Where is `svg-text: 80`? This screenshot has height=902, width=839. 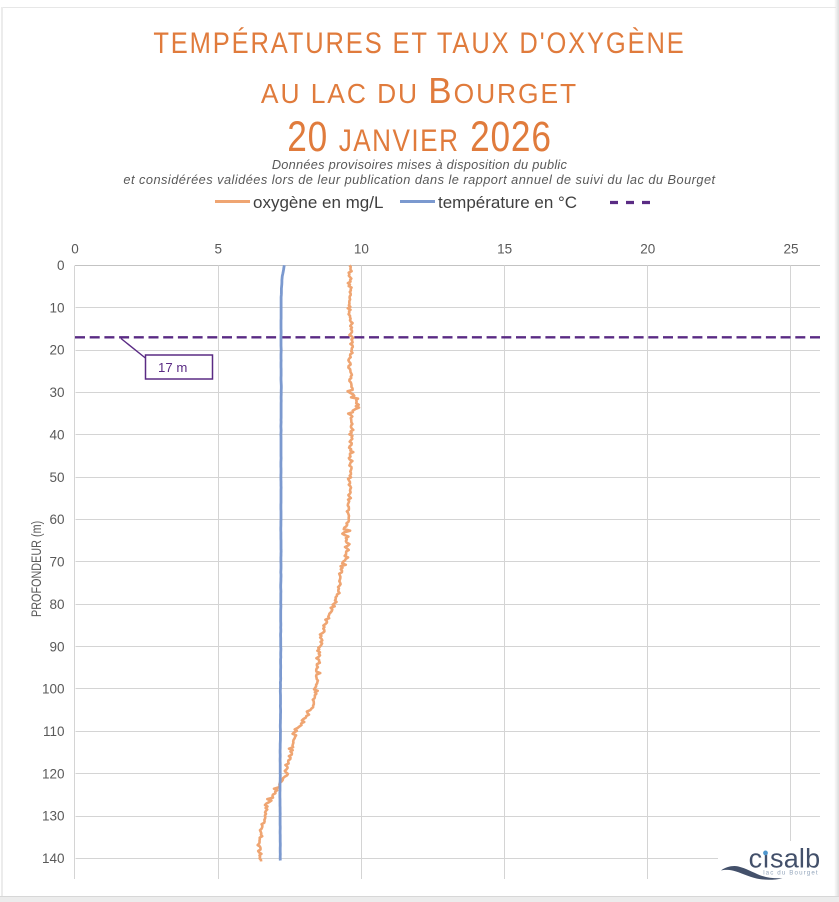
svg-text: 80 is located at coordinates (56, 604).